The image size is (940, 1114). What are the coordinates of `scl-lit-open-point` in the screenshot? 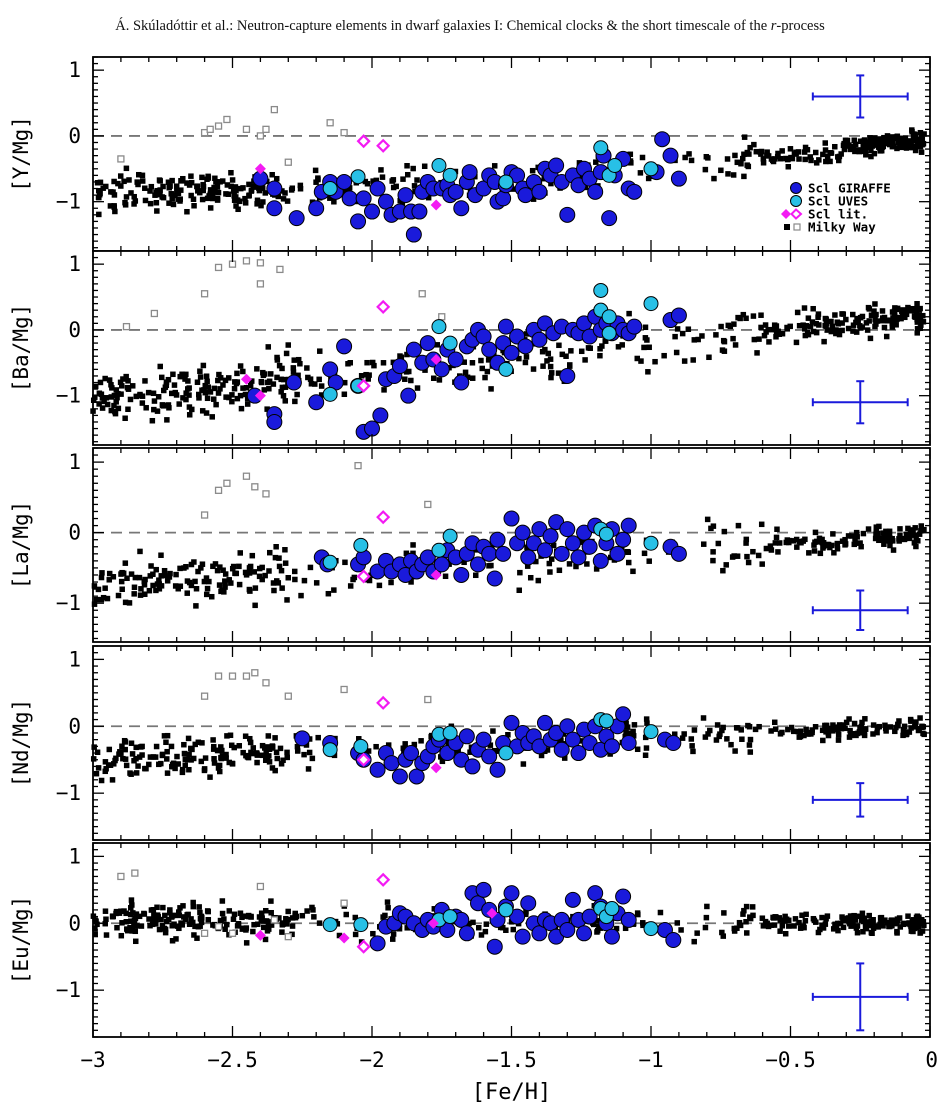 It's located at (383, 702).